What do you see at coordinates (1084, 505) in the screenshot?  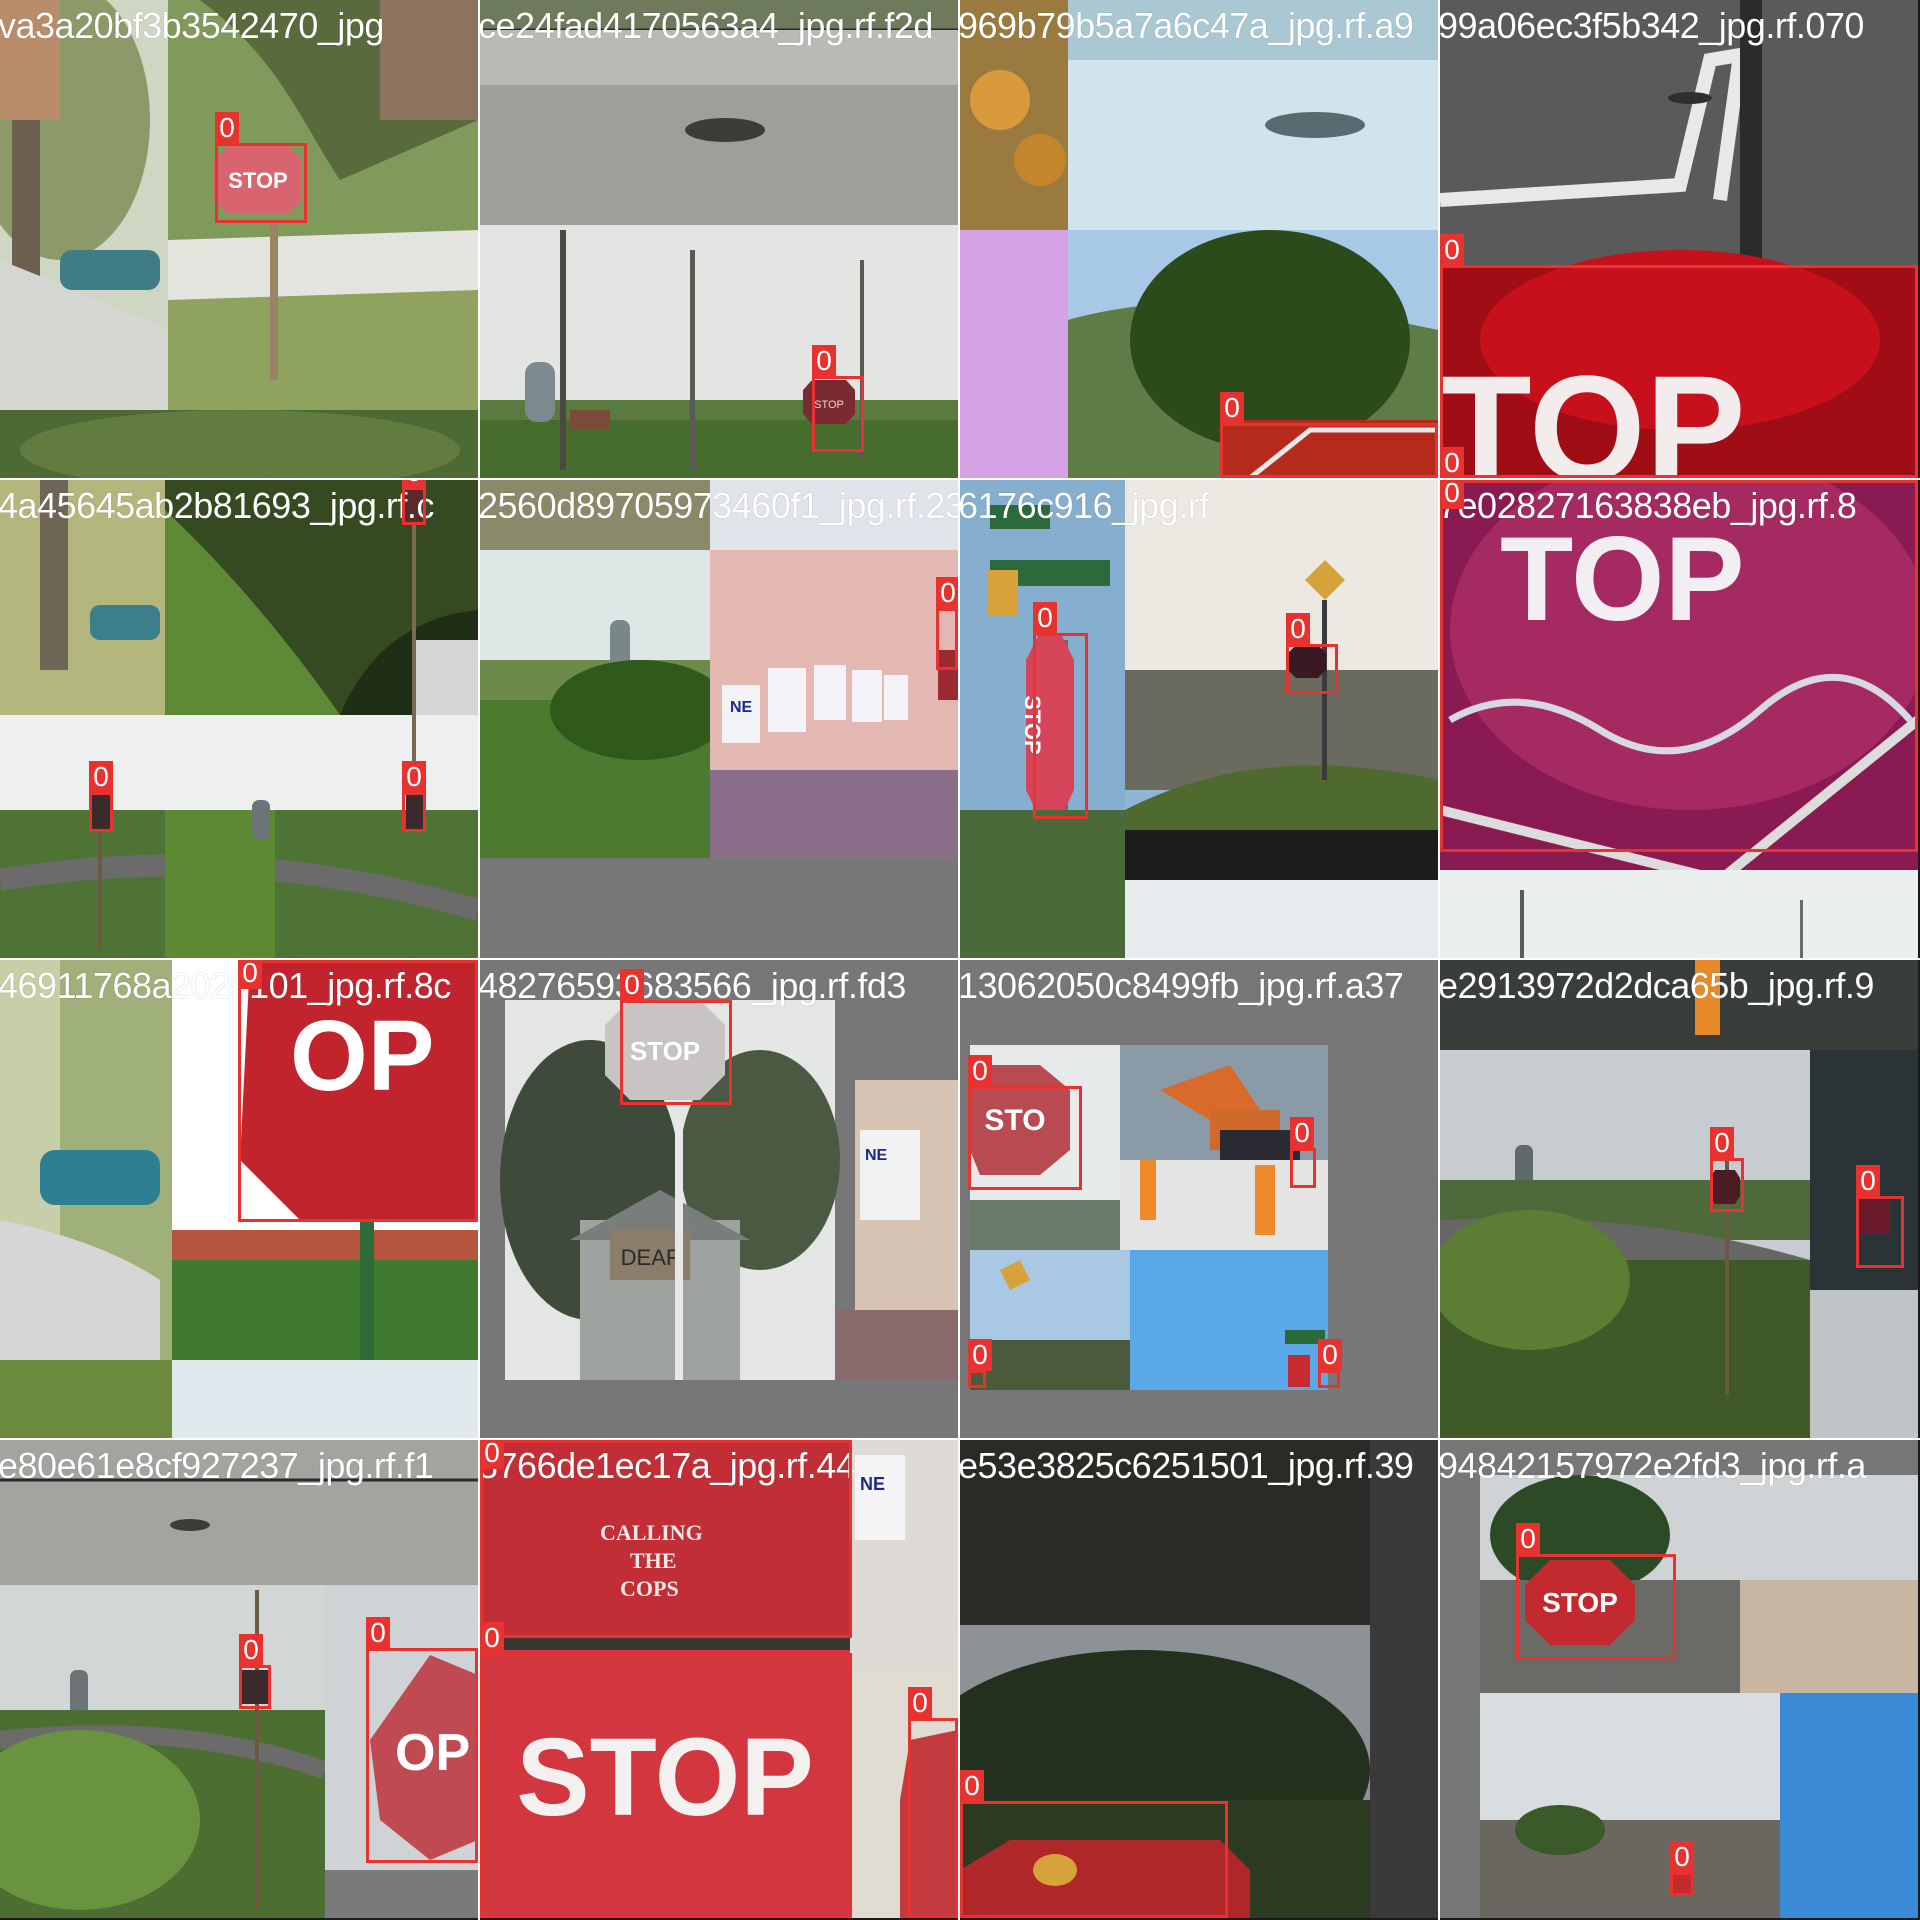 I see `image-filename: 6176c916_jpg.rf` at bounding box center [1084, 505].